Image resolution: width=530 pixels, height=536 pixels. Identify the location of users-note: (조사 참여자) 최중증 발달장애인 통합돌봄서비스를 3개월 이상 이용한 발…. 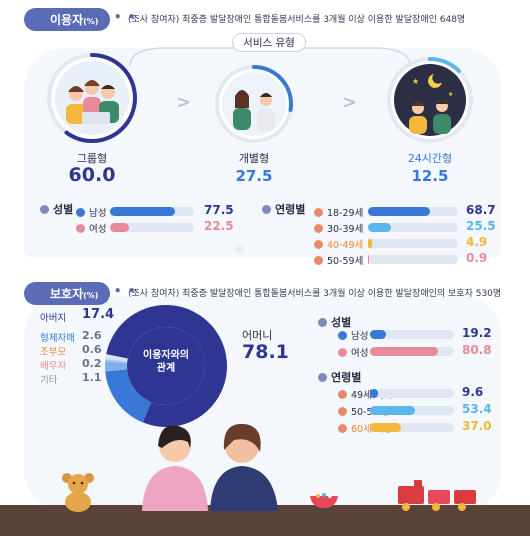
(297, 20).